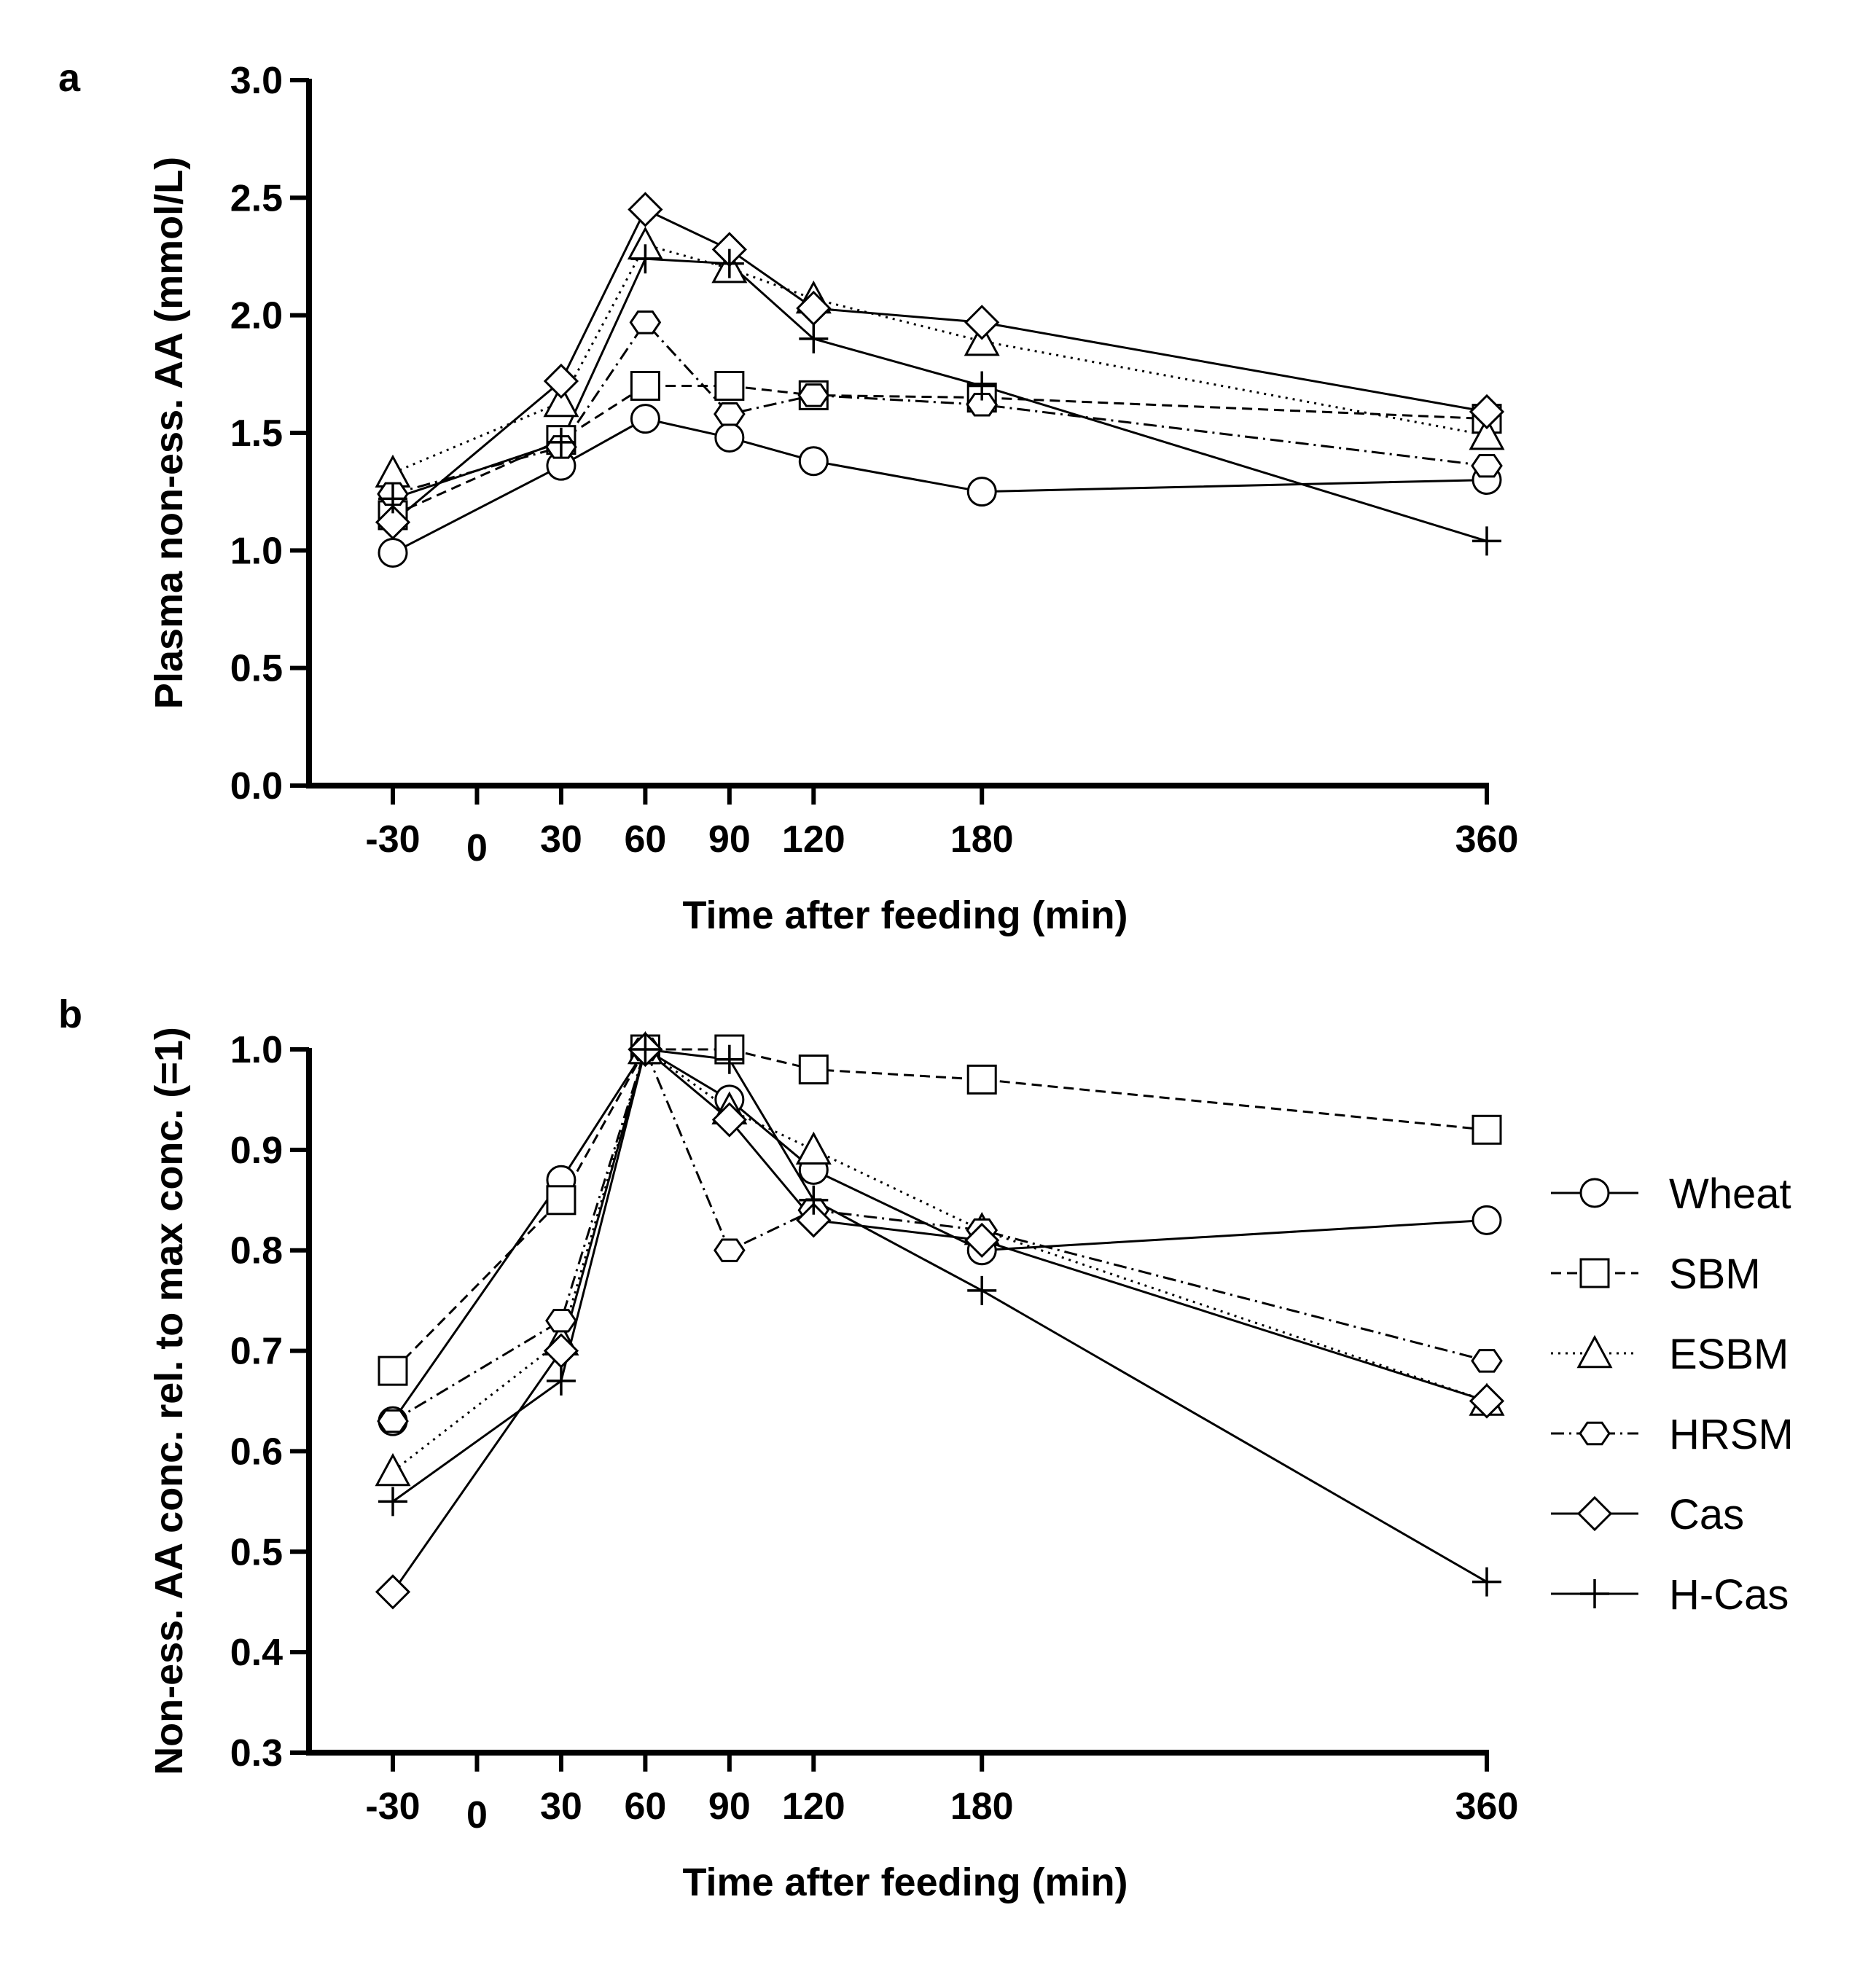  I want to click on legend-label-h-cas: H-Cas, so click(1729, 1595).